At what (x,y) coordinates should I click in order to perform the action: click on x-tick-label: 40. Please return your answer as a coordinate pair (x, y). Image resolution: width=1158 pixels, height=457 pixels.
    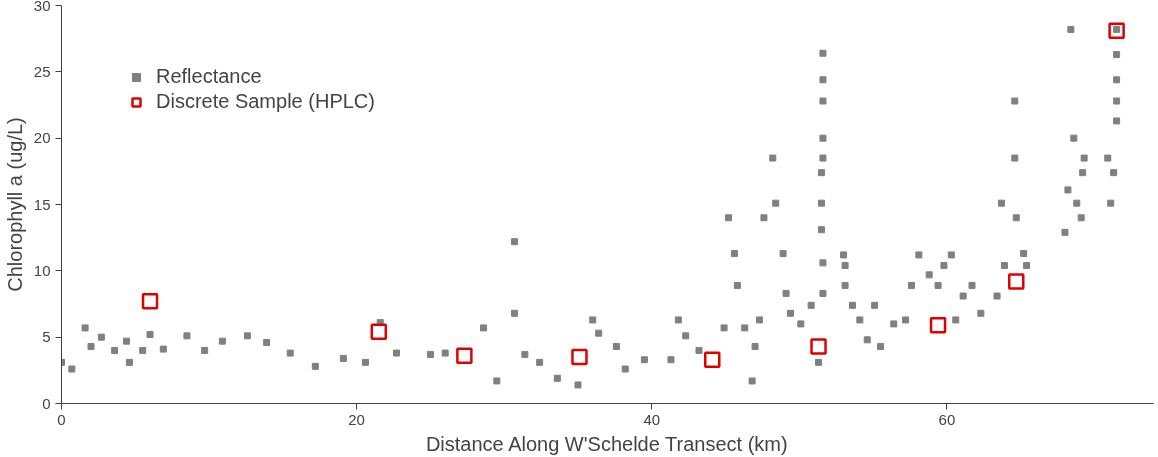
    Looking at the image, I should click on (652, 419).